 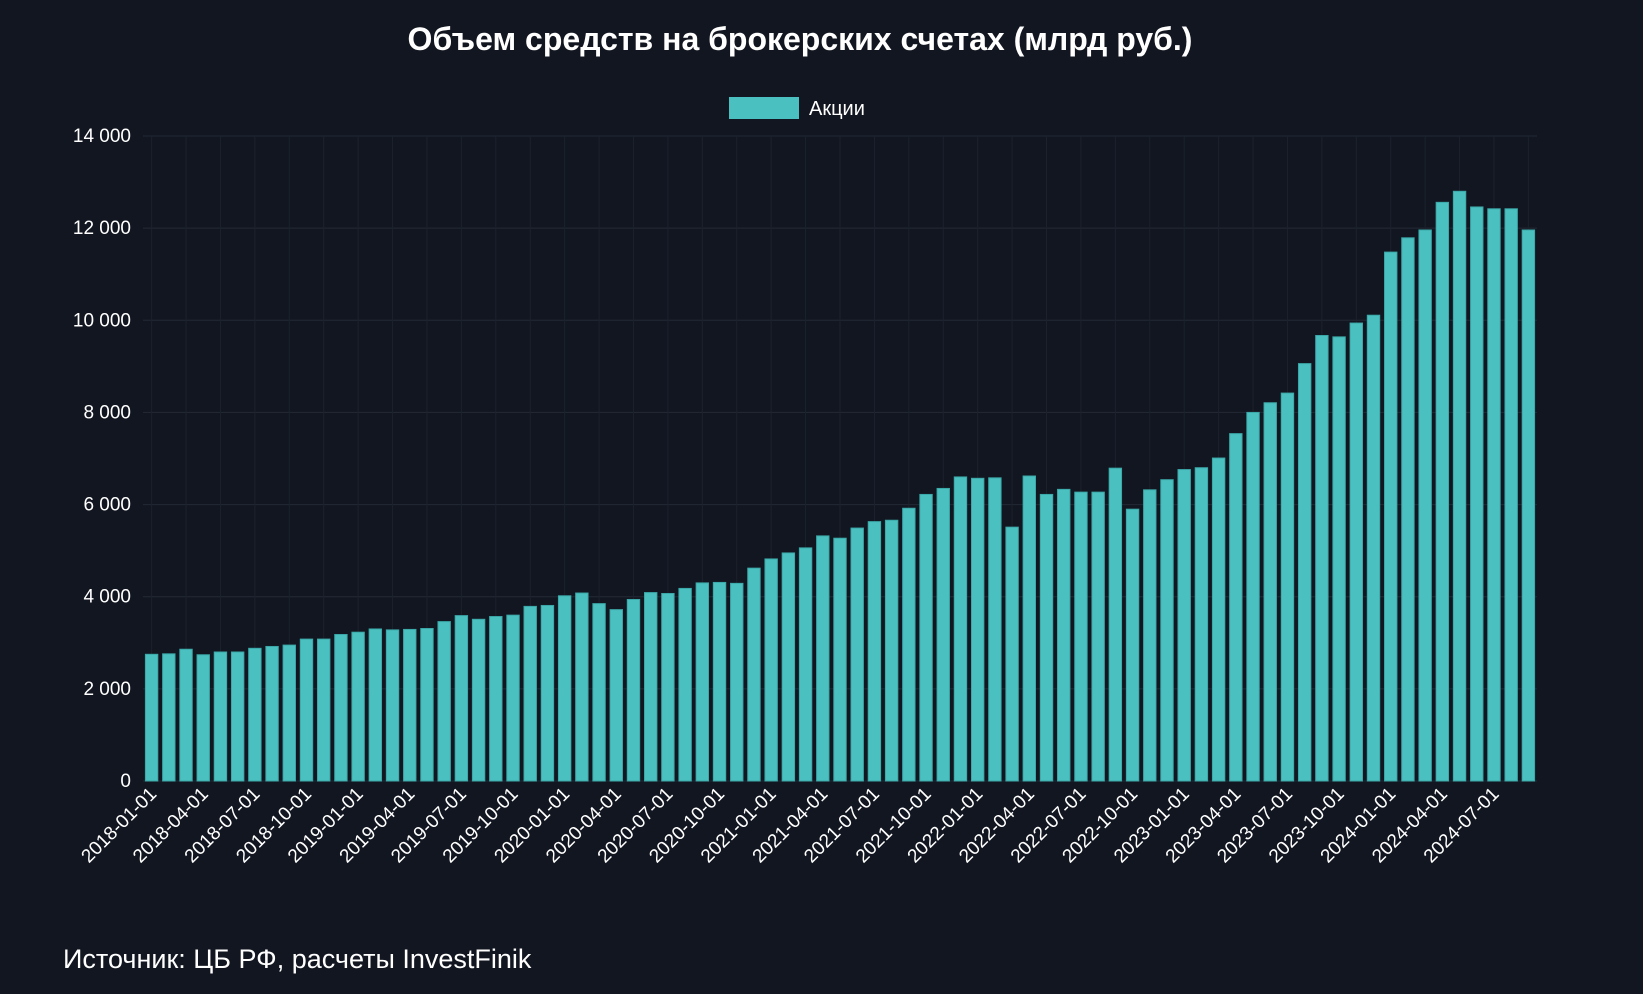 What do you see at coordinates (297, 959) in the screenshot?
I see `source-note: Источник: ЦБ РФ, расчеты InvestFinik` at bounding box center [297, 959].